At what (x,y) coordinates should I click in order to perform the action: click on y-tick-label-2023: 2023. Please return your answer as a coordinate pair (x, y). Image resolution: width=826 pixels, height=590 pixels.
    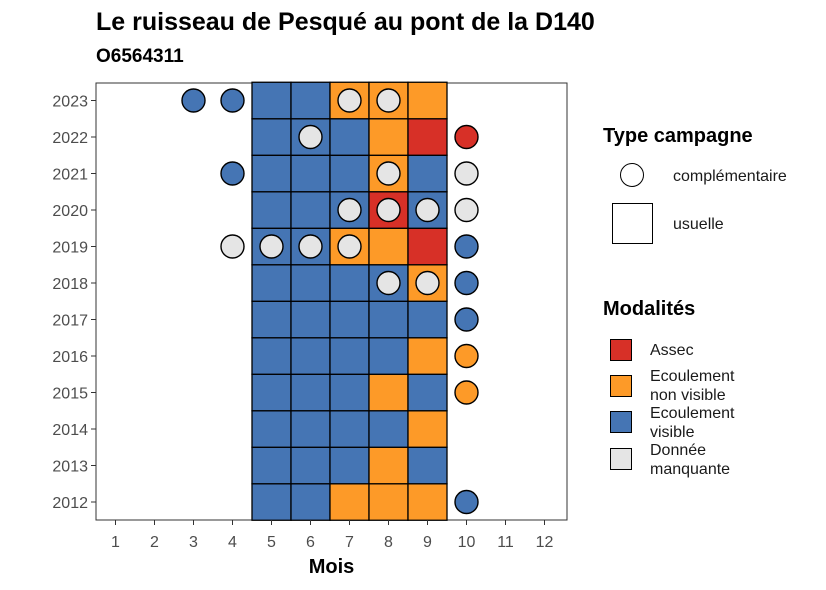
    Looking at the image, I should click on (70, 102).